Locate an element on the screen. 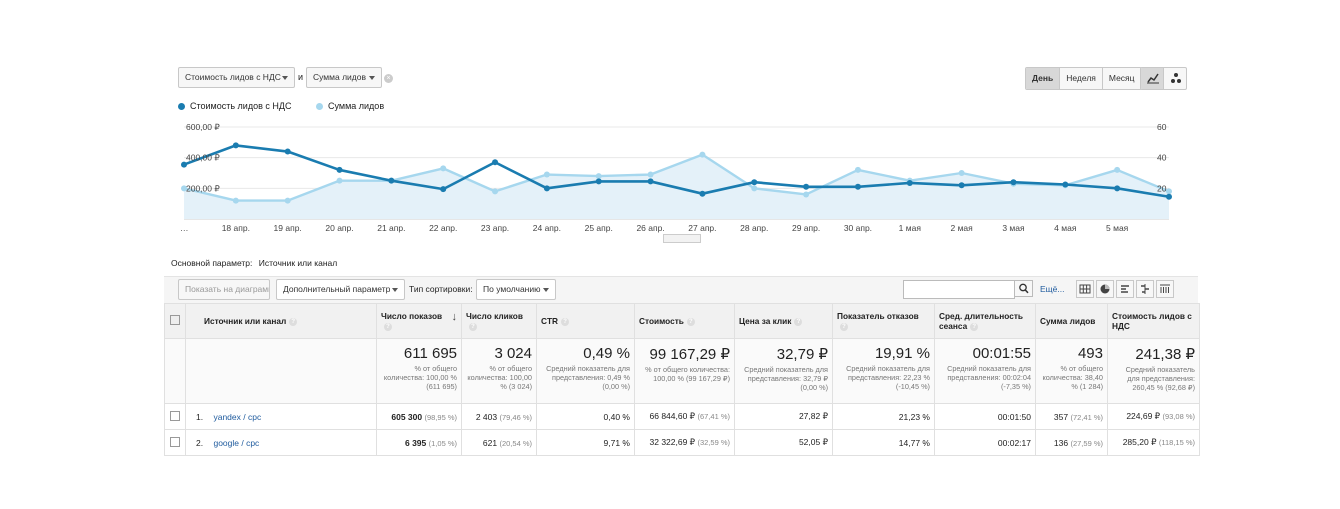  x-tick-label: 19 апр. is located at coordinates (288, 228).